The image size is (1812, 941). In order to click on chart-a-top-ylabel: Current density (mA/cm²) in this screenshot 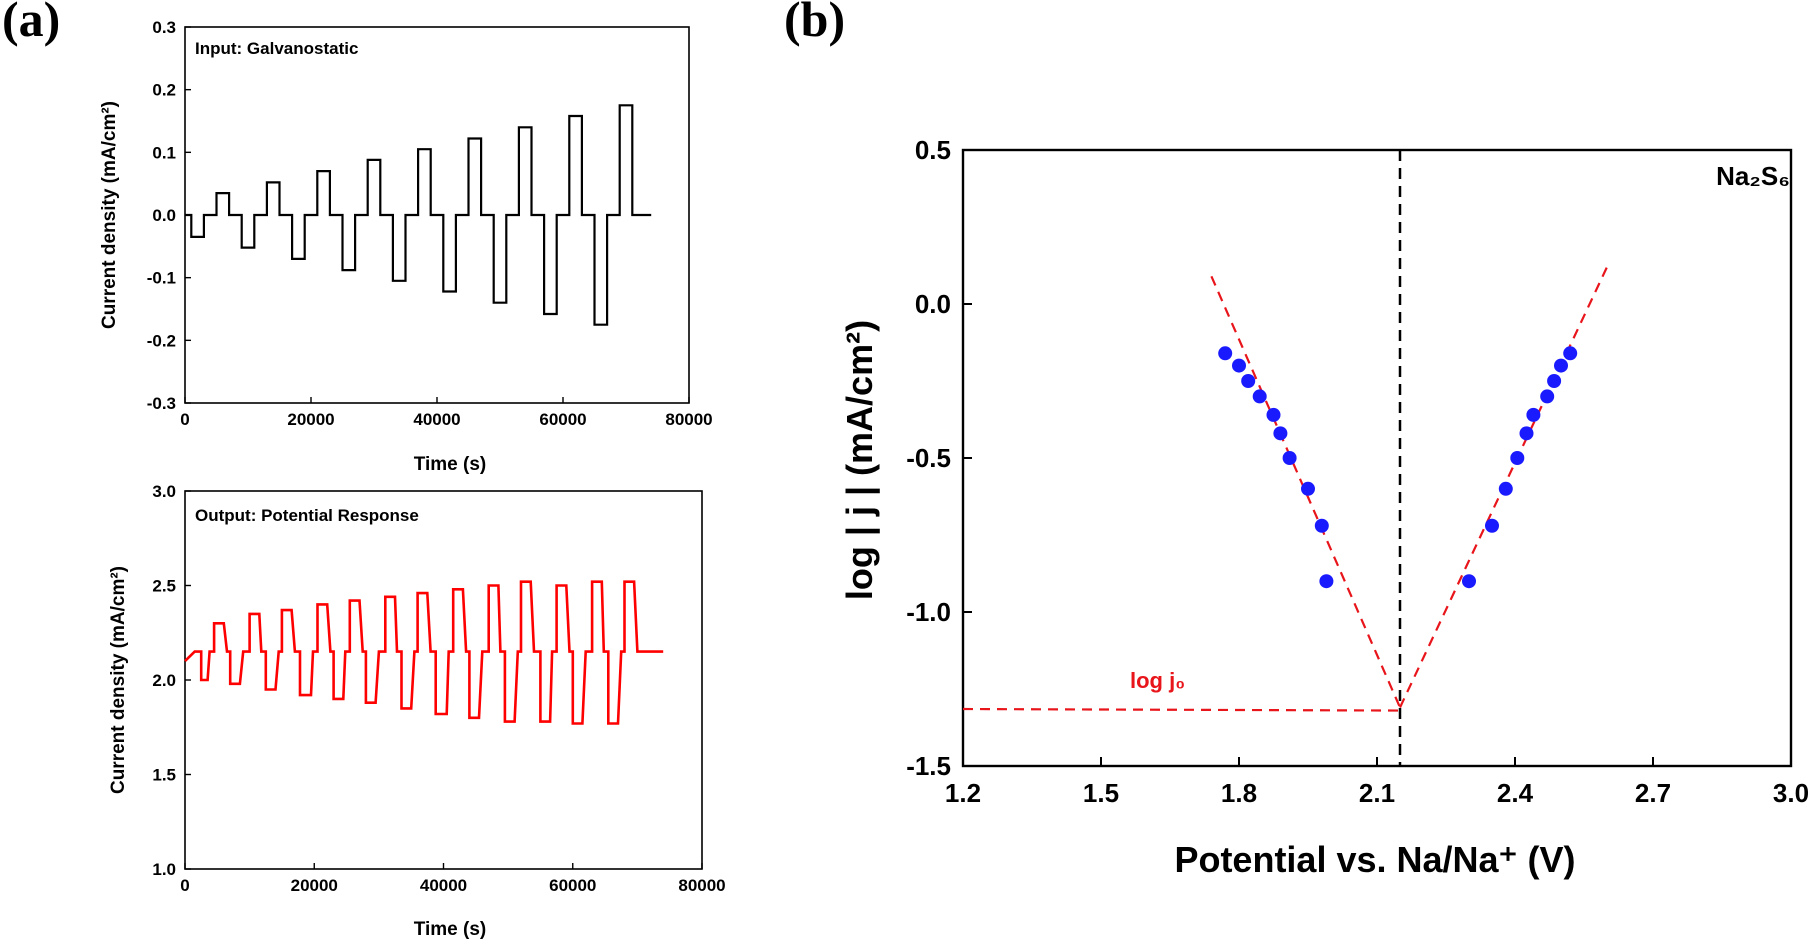, I will do `click(109, 215)`.